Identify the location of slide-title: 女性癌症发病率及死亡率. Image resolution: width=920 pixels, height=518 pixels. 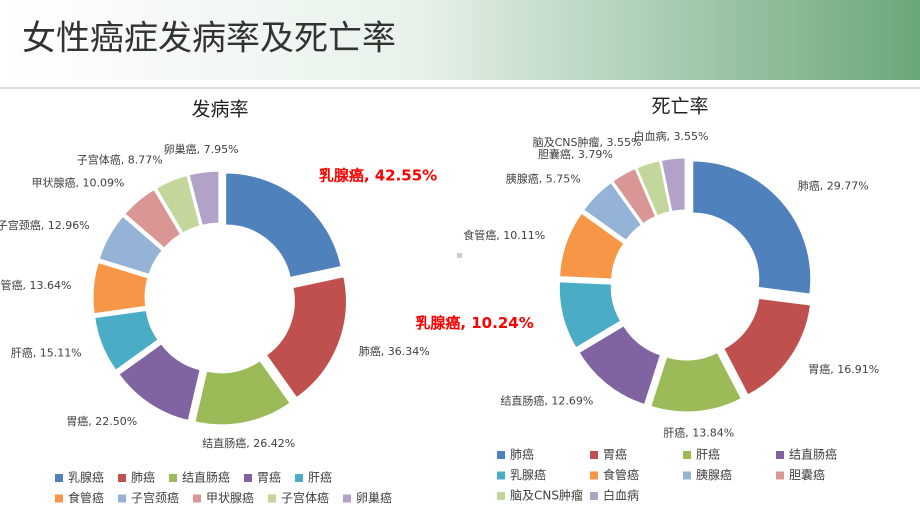
(209, 39).